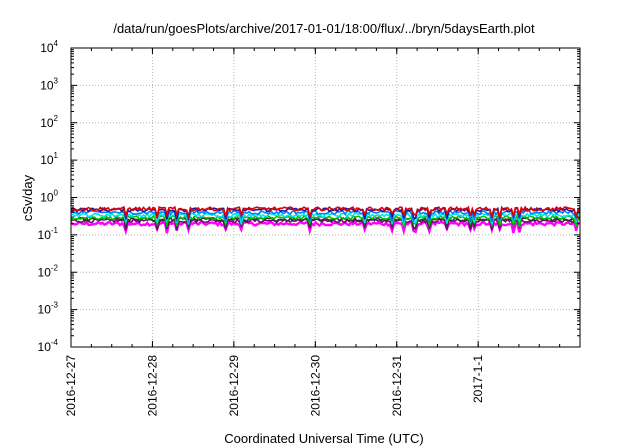 This screenshot has width=640, height=448. I want to click on data-series, so click(325, 220).